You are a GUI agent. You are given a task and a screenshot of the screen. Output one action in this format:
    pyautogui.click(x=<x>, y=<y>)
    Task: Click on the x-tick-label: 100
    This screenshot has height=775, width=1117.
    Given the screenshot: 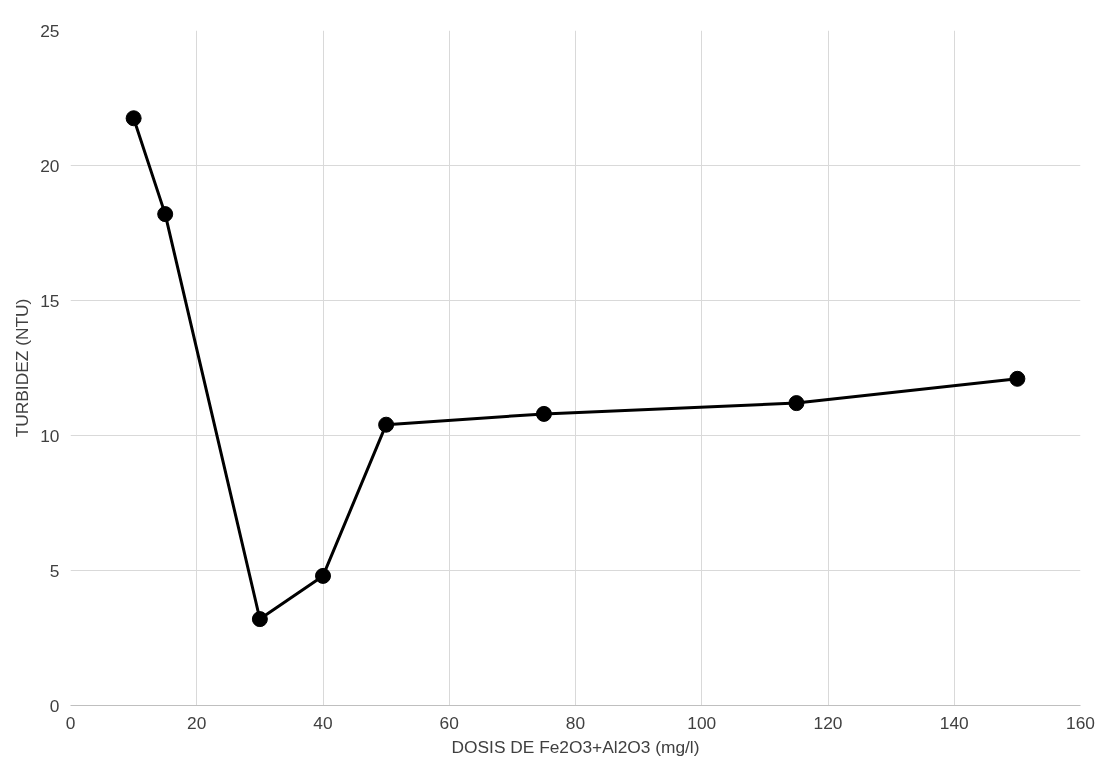 What is the action you would take?
    pyautogui.click(x=702, y=722)
    